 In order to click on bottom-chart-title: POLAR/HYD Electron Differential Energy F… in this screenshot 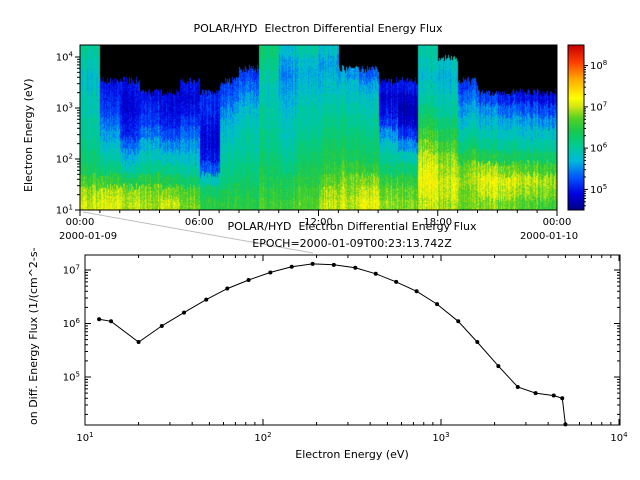, I will do `click(352, 226)`.